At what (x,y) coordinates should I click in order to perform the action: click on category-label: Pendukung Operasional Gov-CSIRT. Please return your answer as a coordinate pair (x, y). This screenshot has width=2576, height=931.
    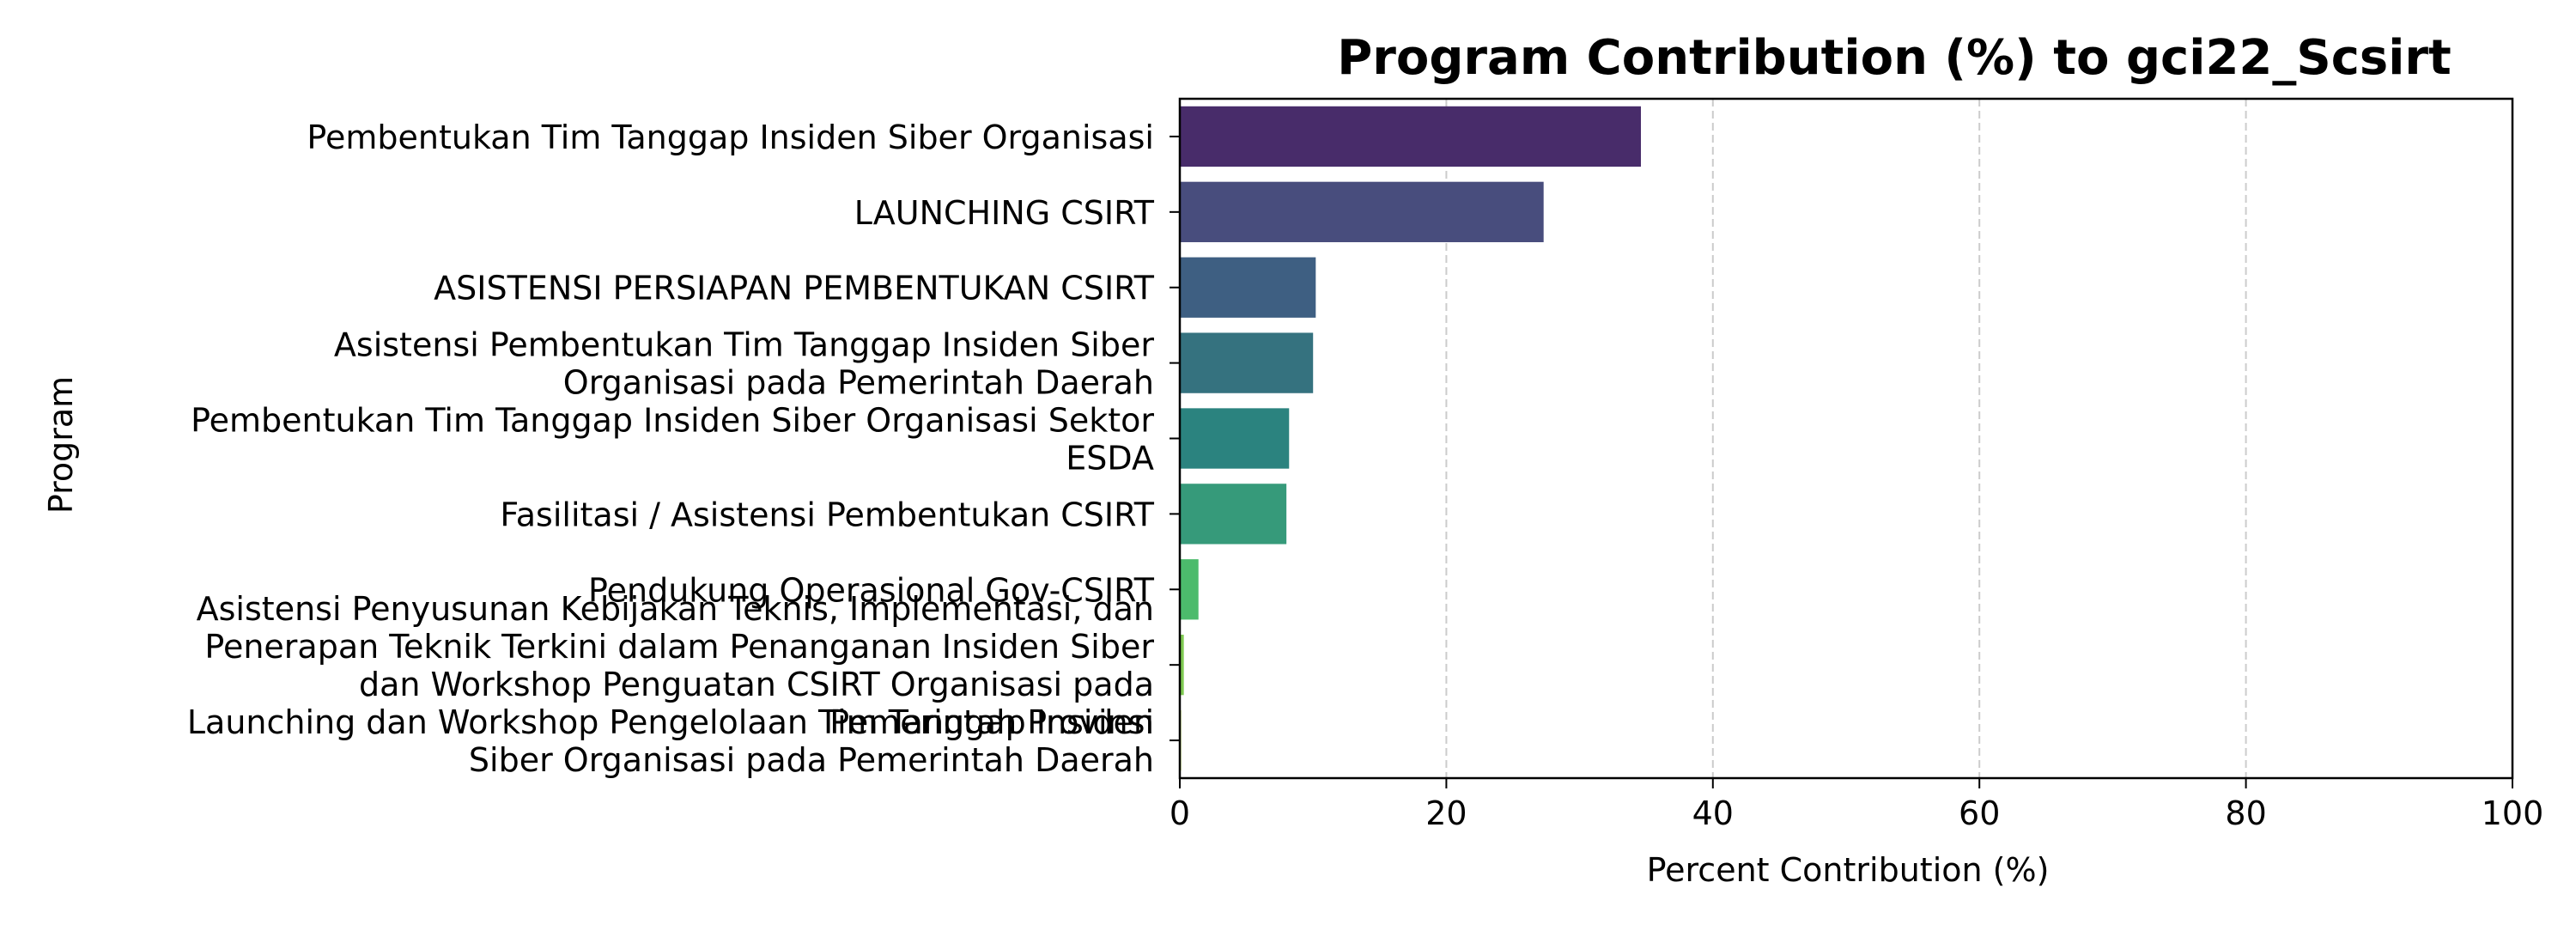
    Looking at the image, I should click on (872, 590).